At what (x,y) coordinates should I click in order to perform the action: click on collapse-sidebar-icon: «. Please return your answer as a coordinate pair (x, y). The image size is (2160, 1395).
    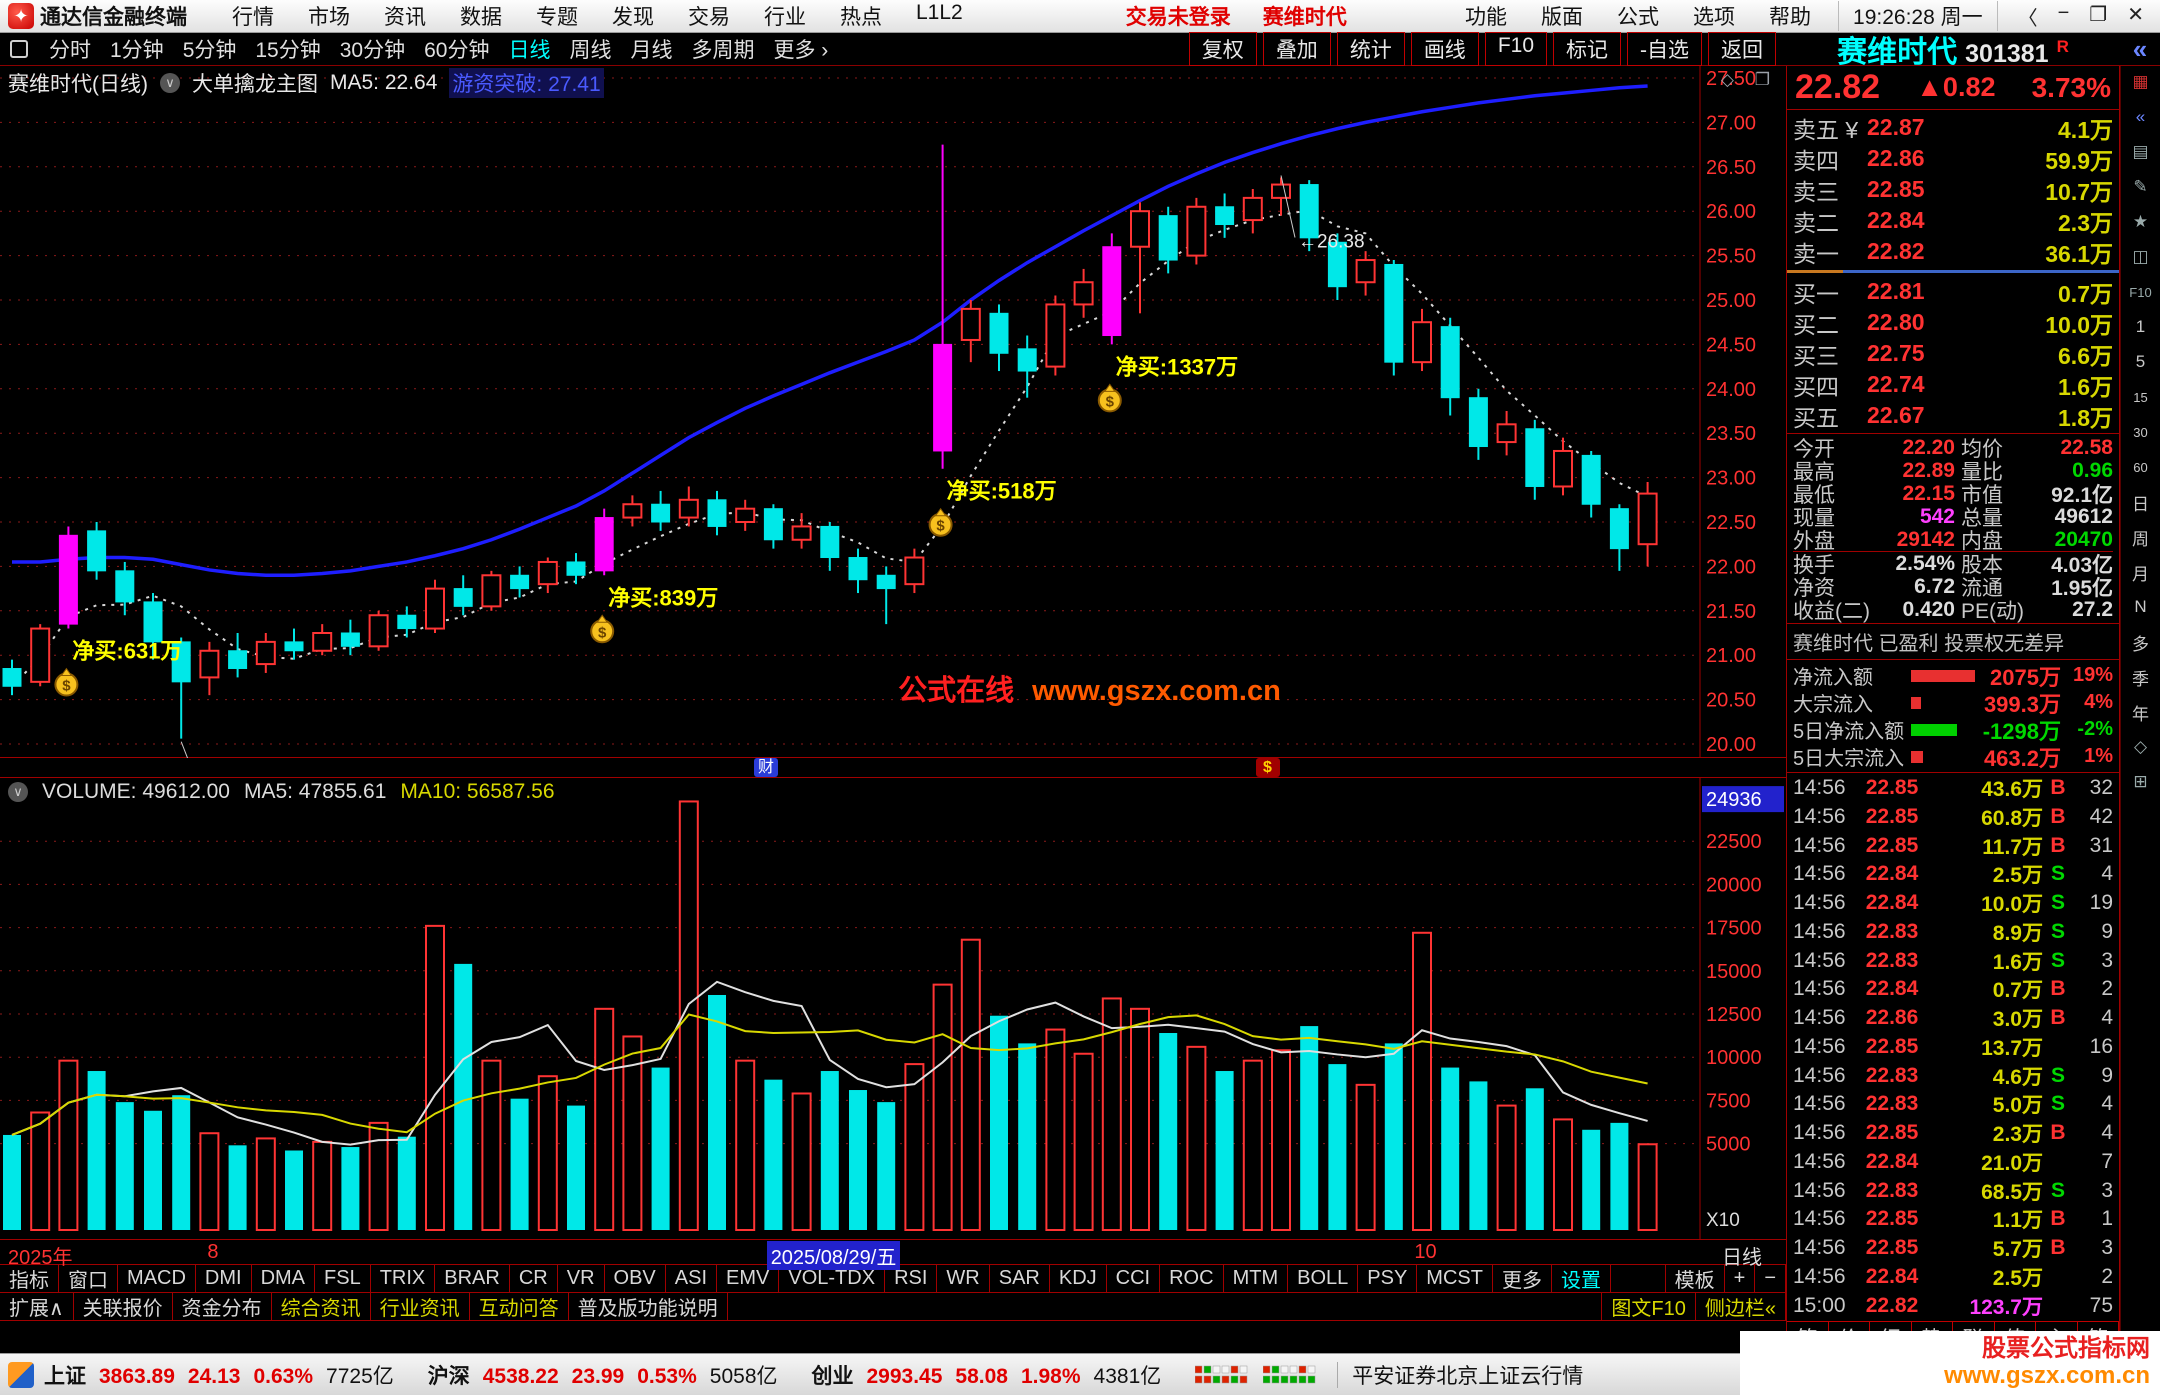
    Looking at the image, I should click on (2140, 116).